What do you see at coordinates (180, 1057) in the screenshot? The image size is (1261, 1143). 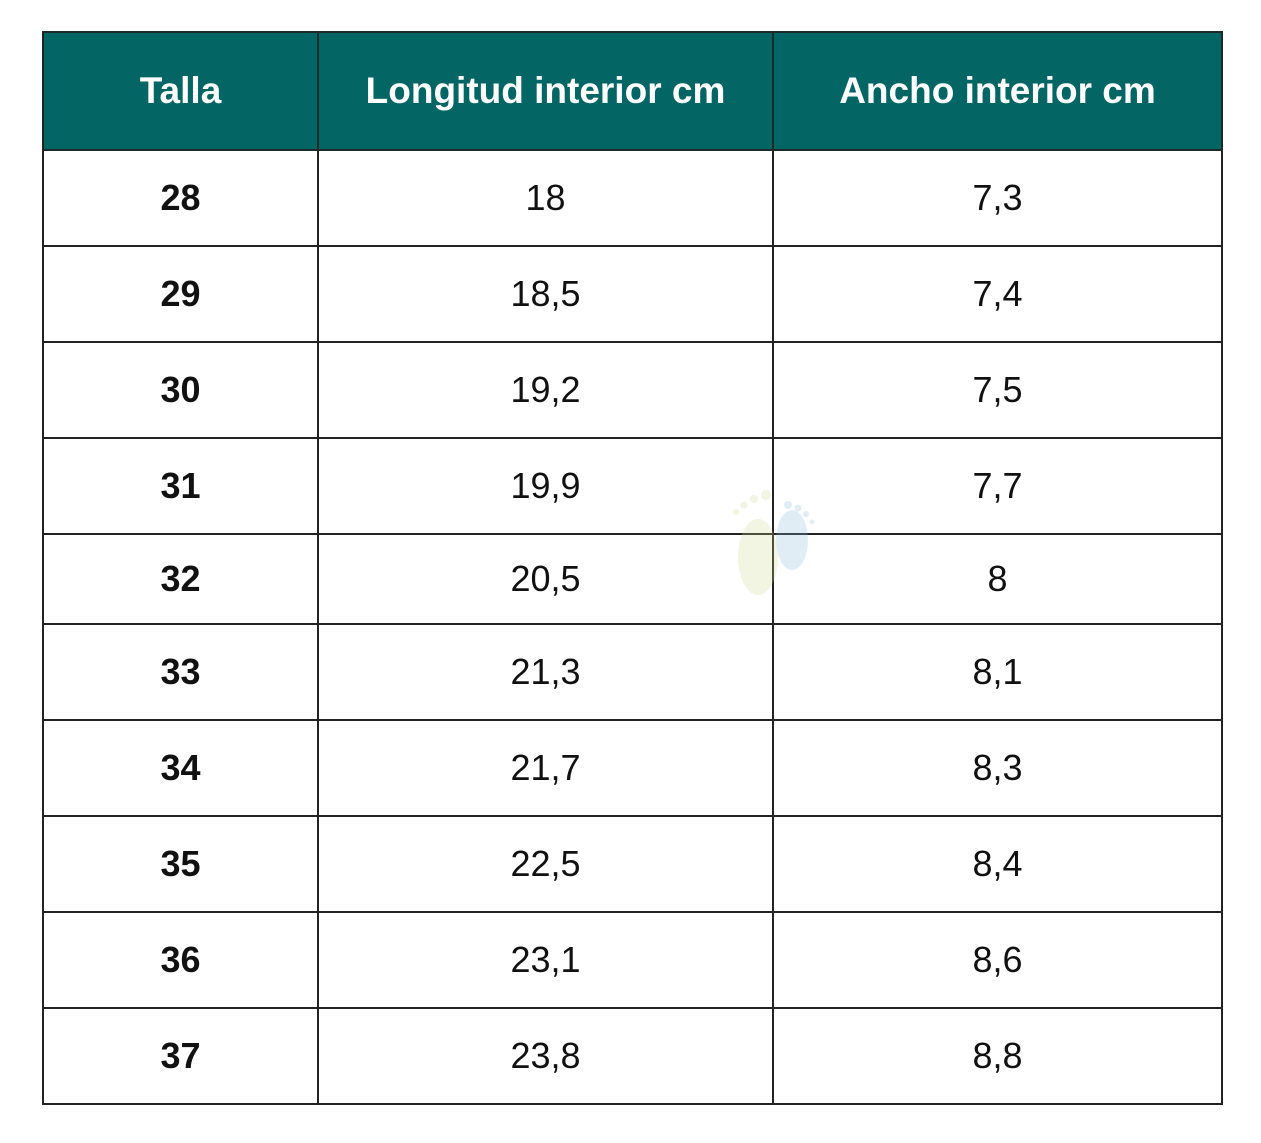 I see `size-cell: 37` at bounding box center [180, 1057].